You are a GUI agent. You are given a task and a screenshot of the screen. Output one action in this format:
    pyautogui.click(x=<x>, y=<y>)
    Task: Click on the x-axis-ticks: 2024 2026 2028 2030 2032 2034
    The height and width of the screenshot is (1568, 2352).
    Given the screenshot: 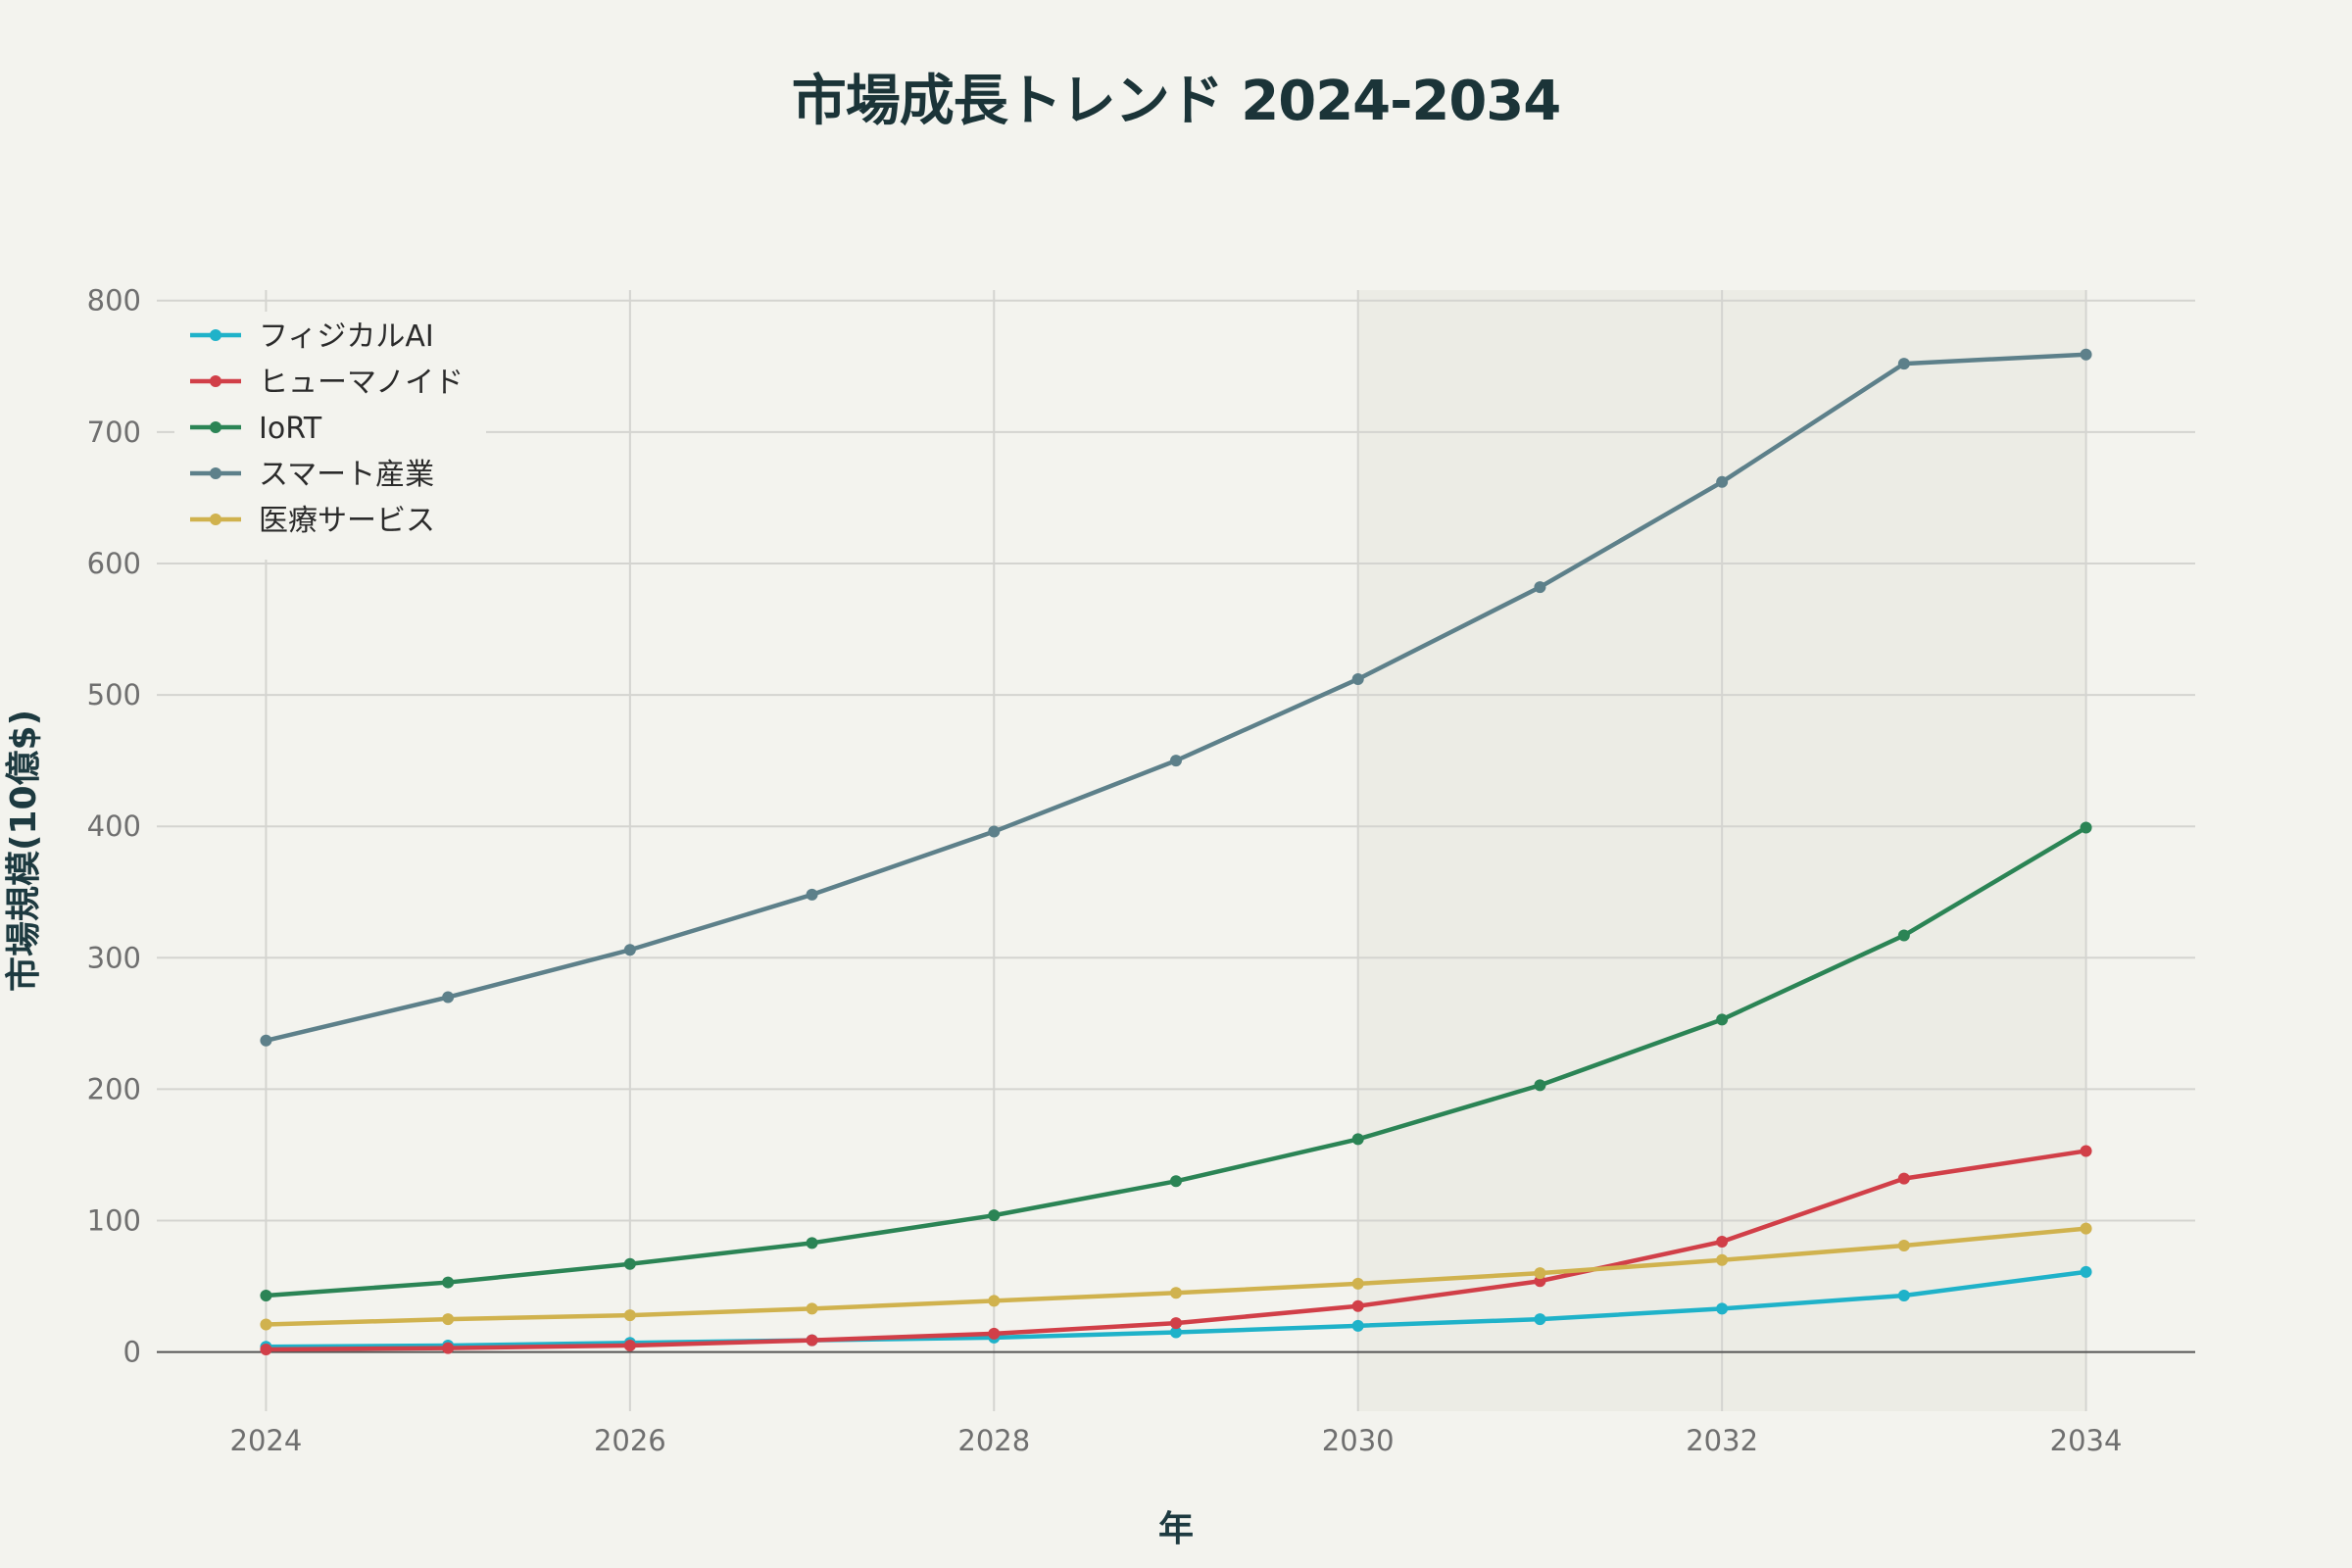 What is the action you would take?
    pyautogui.click(x=1176, y=1440)
    